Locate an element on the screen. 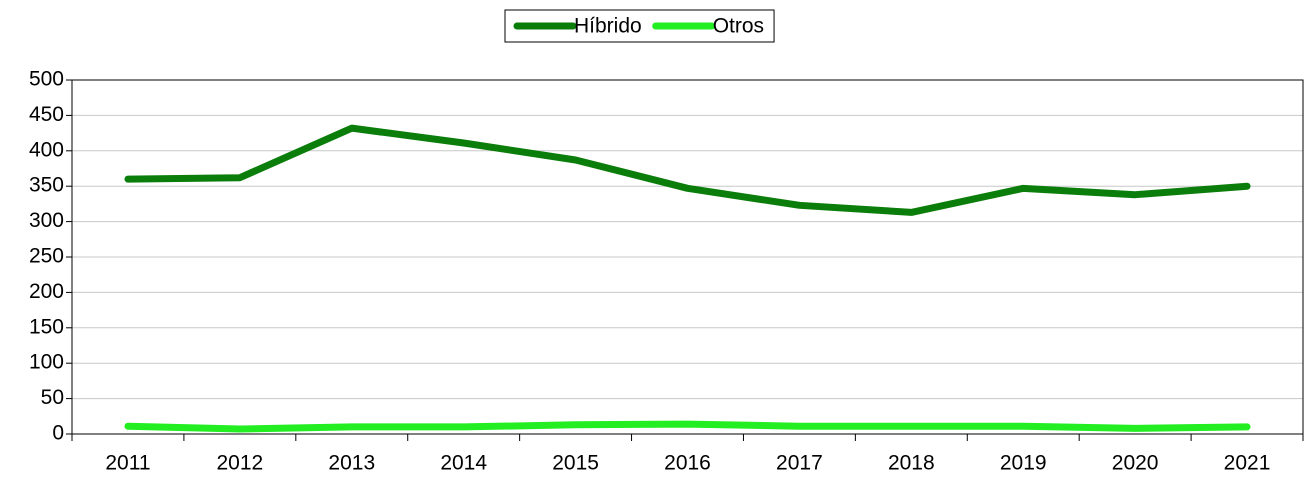 The height and width of the screenshot is (477, 1308). y-tick-label: 300 is located at coordinates (46, 220).